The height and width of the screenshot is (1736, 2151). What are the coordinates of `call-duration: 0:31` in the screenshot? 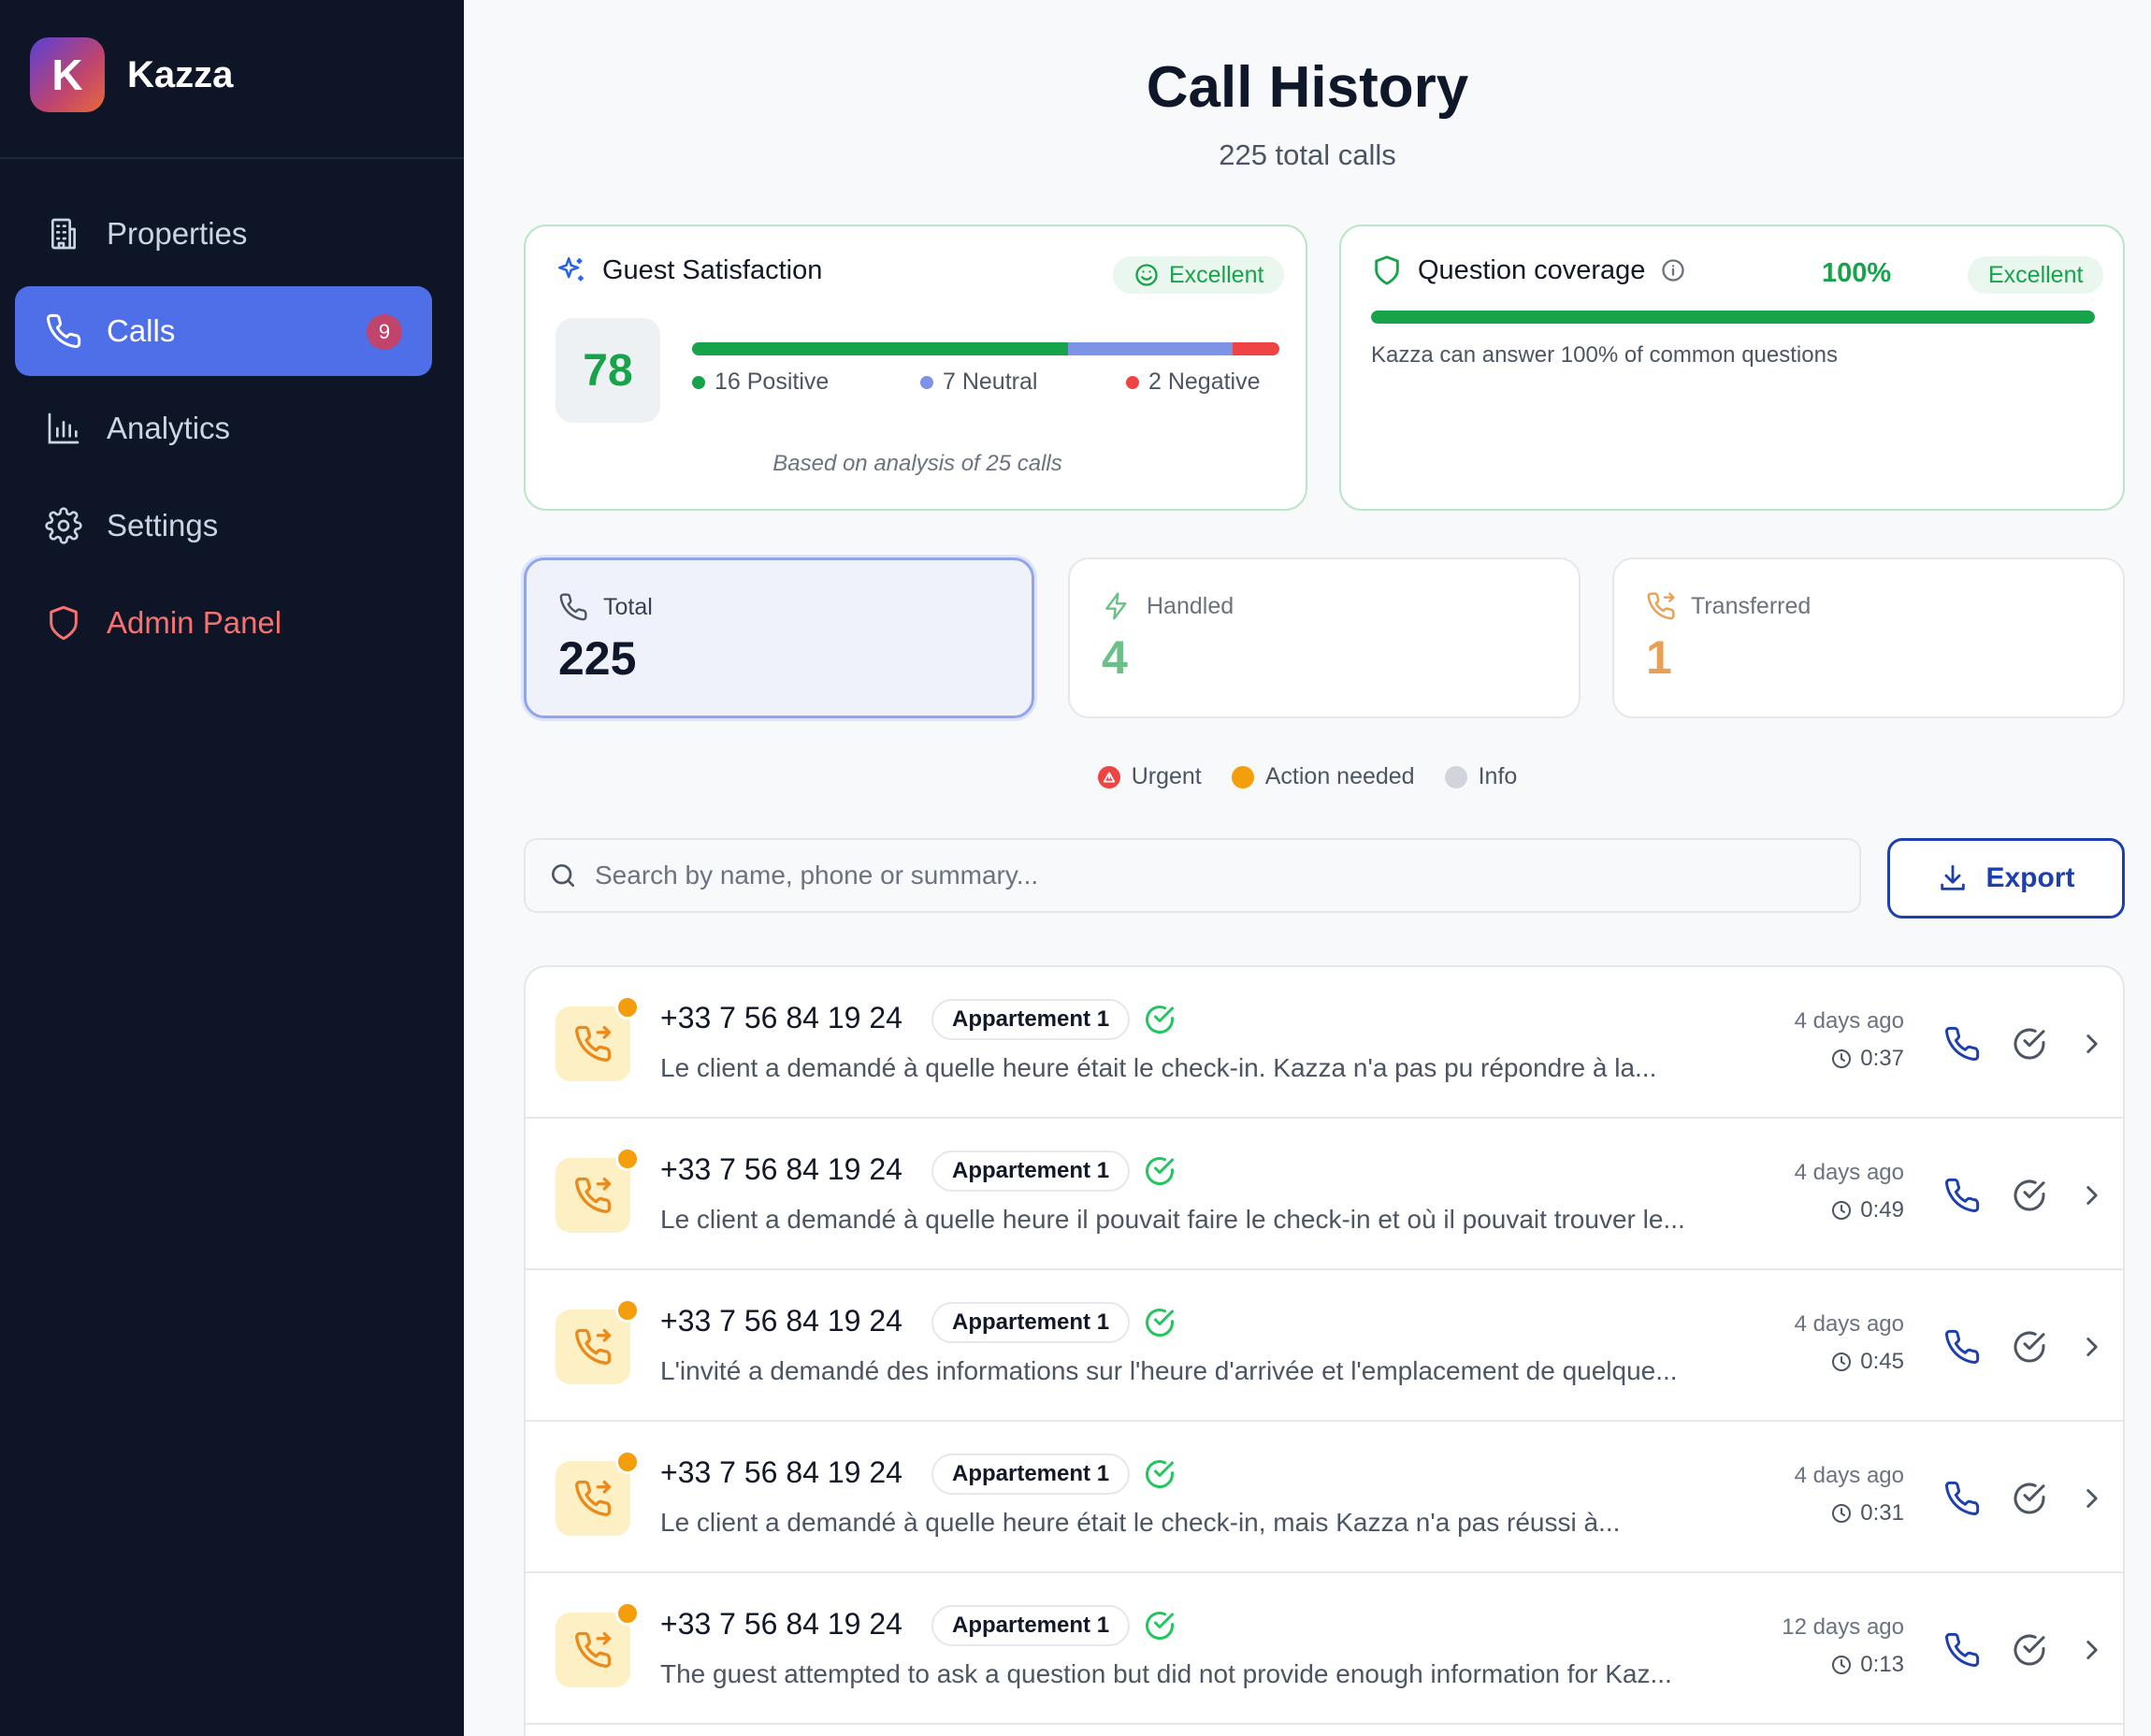 It's located at (1867, 1513).